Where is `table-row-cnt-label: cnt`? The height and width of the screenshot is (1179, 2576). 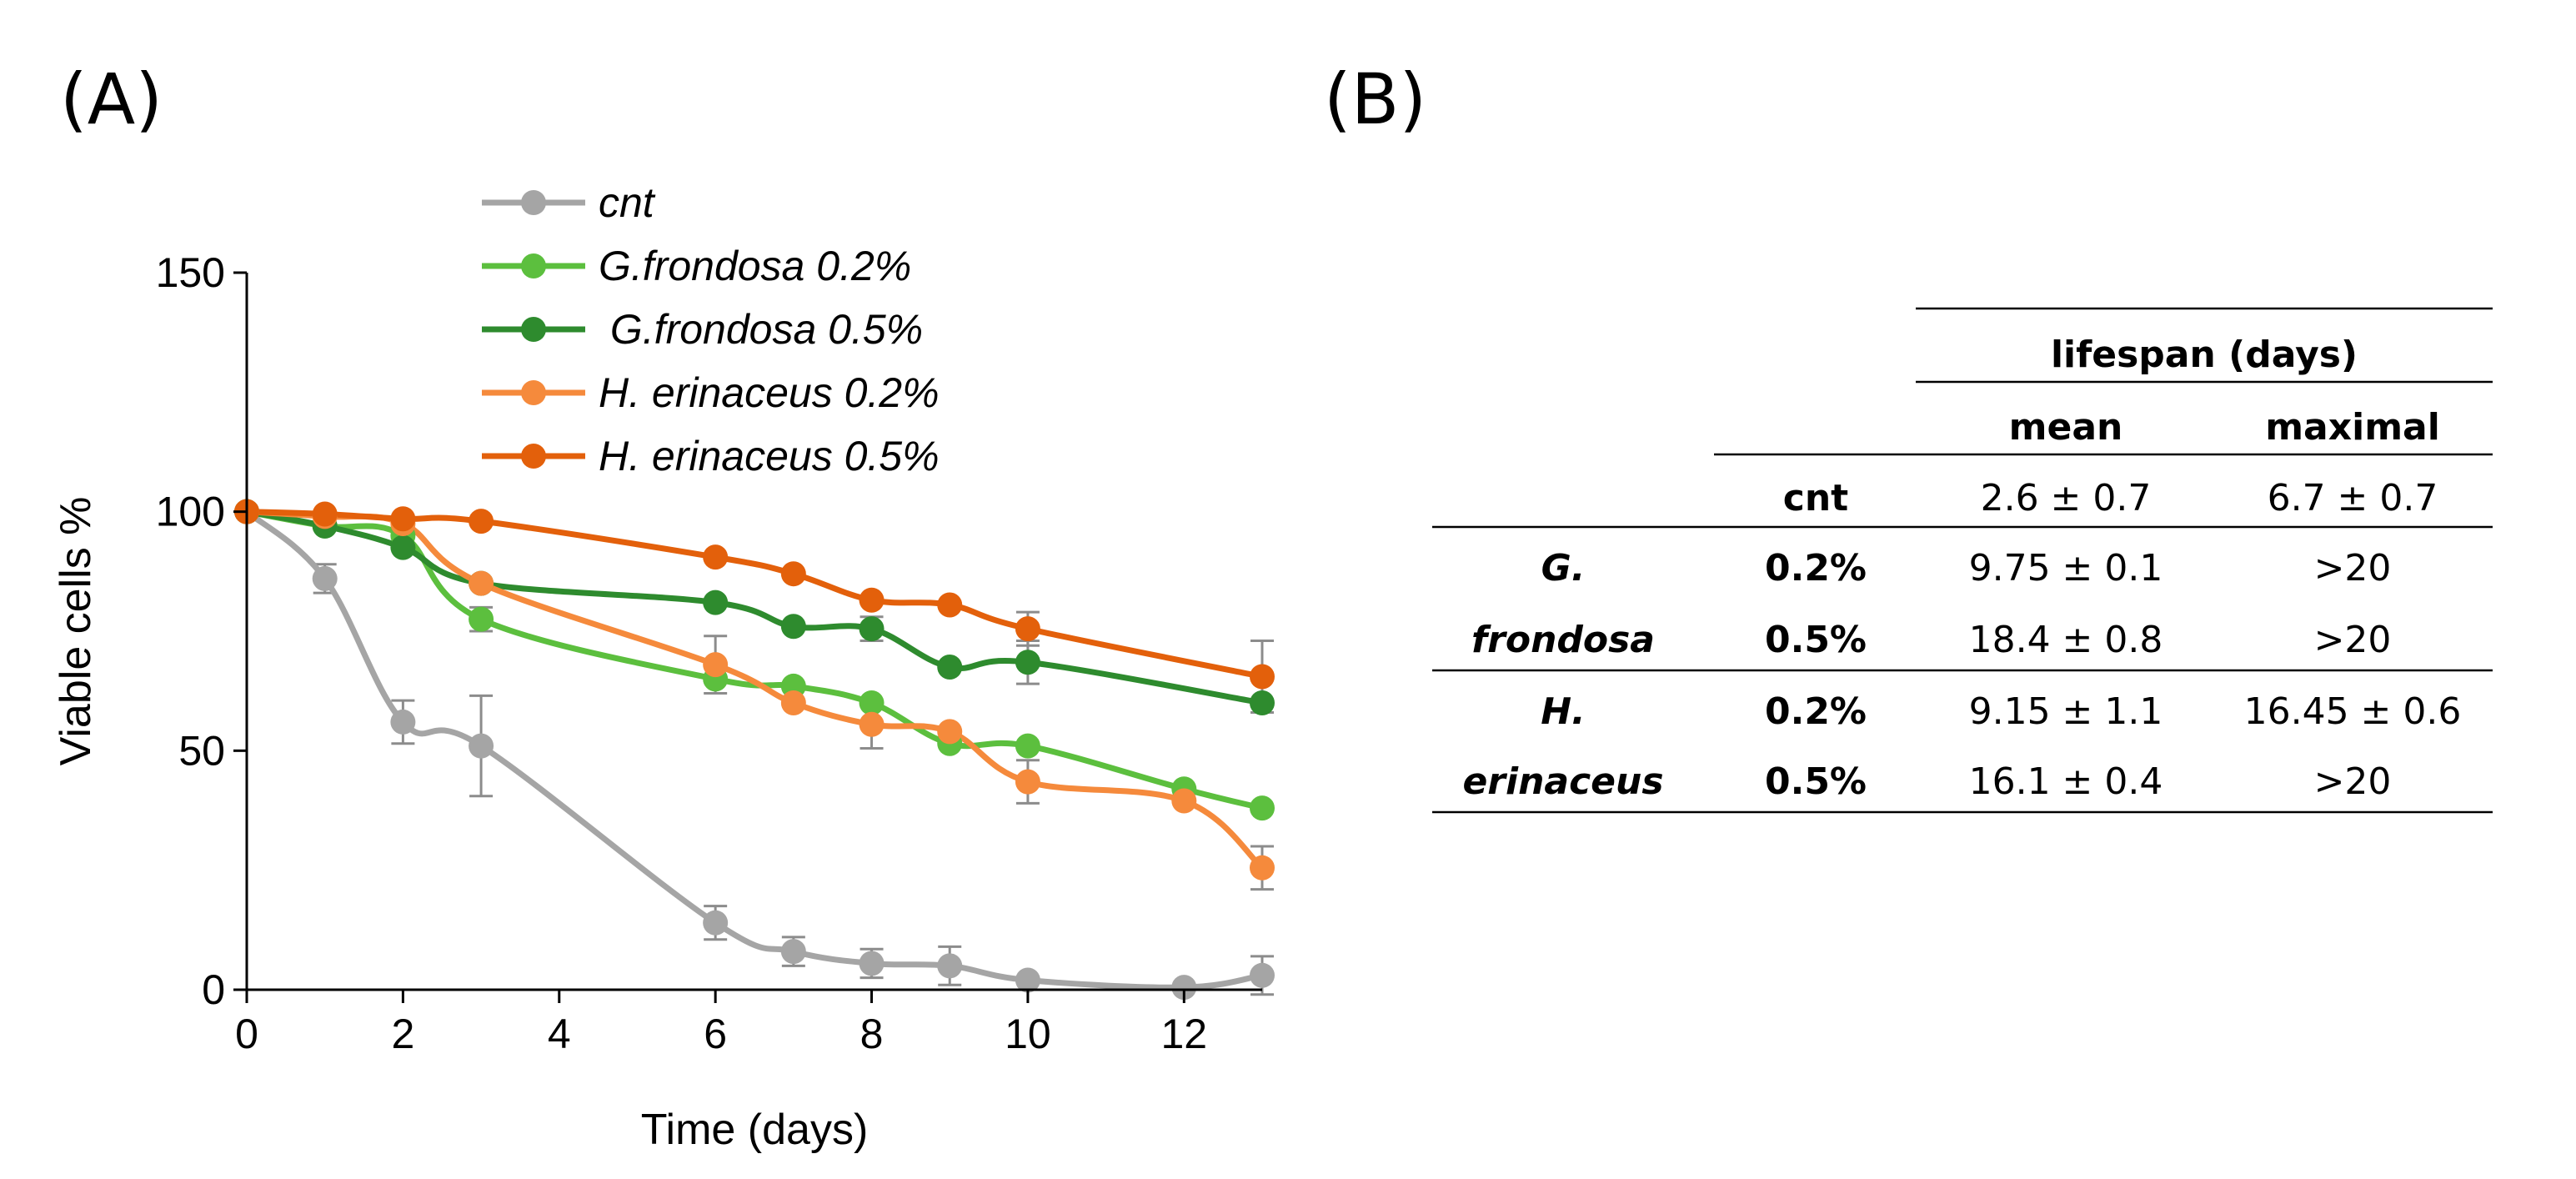
table-row-cnt-label: cnt is located at coordinates (1815, 498).